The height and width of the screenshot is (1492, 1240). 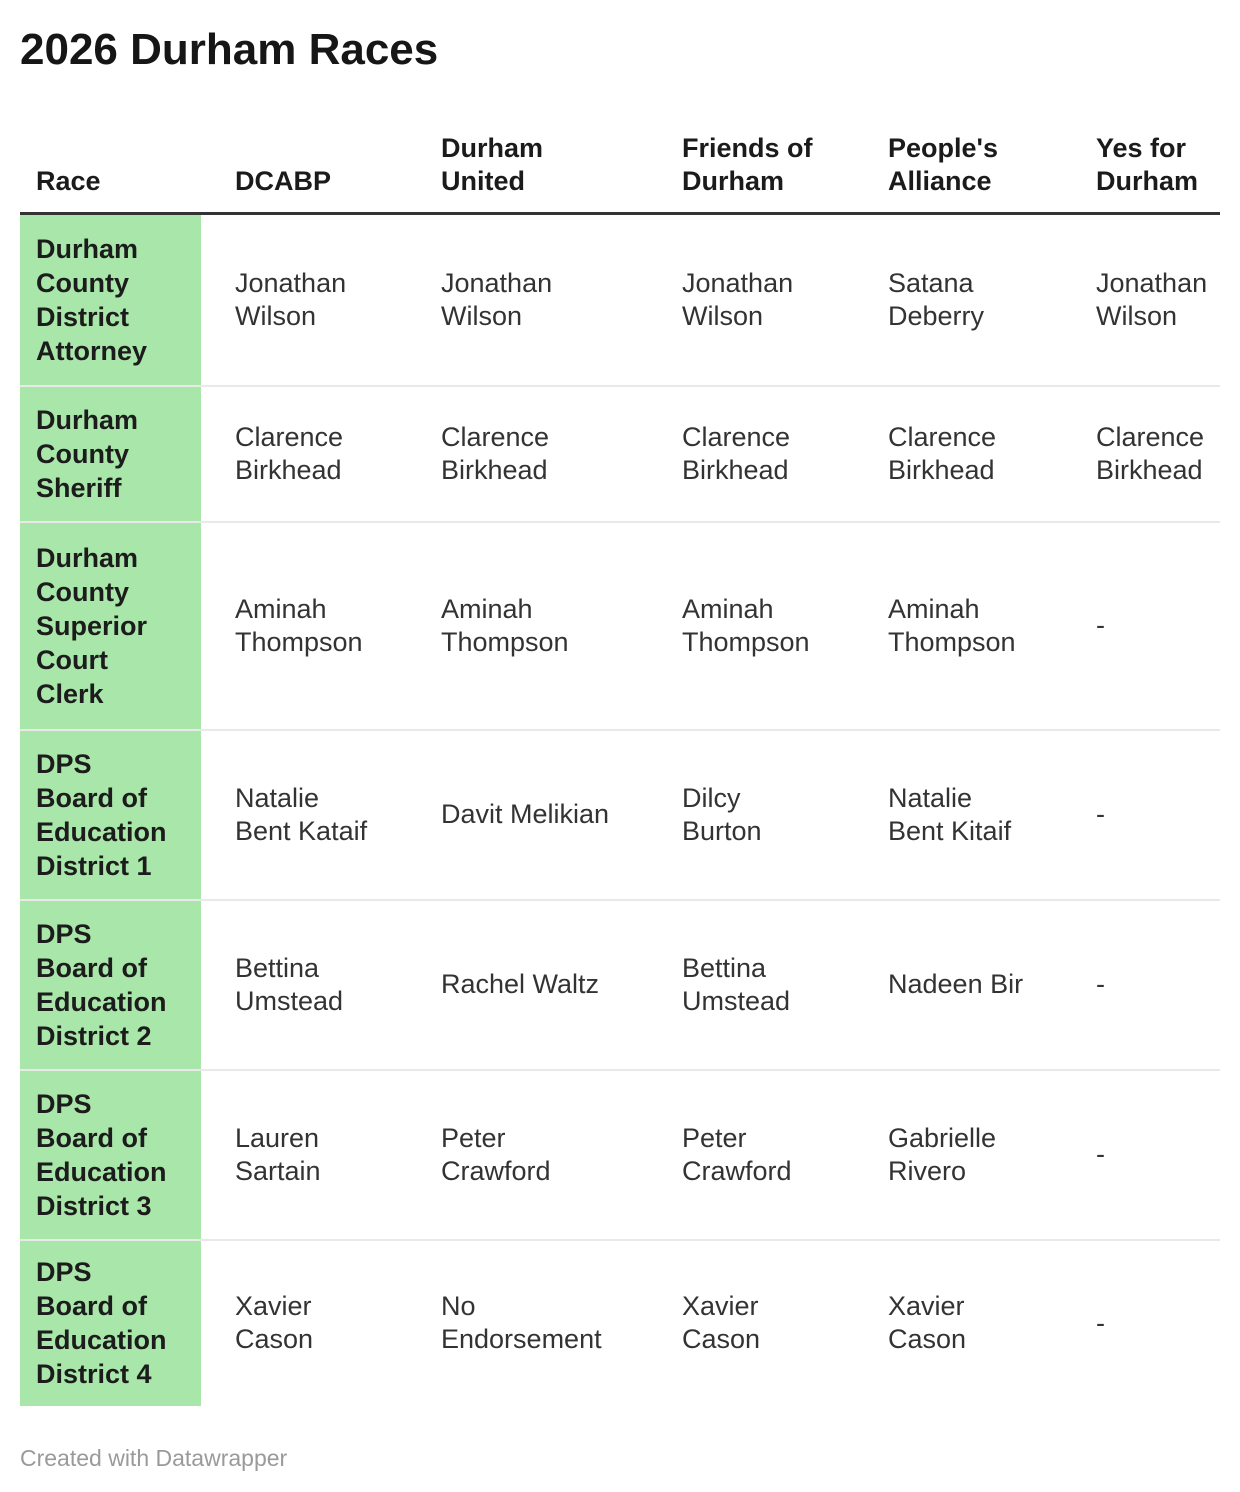 I want to click on endorsement-cell: Dilcy Burton, so click(x=751, y=814).